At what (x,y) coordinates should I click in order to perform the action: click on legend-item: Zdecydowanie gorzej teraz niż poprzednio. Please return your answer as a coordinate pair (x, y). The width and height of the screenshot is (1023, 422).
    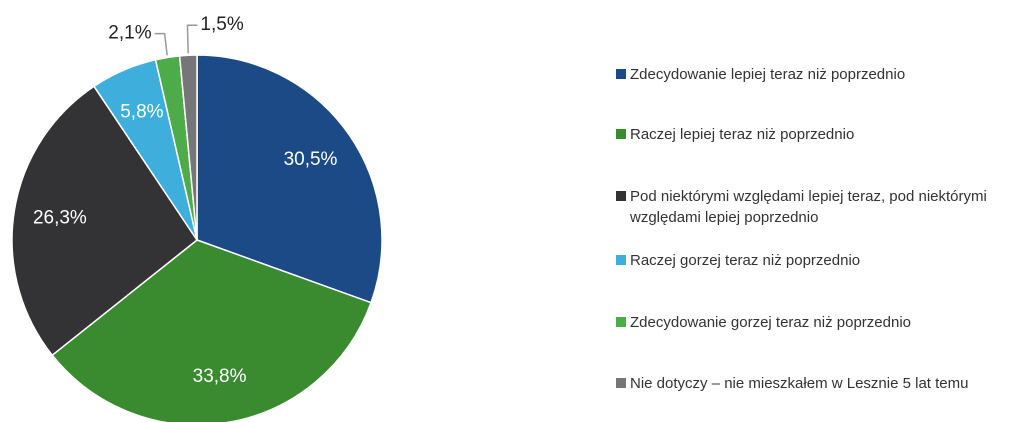
    Looking at the image, I should click on (816, 322).